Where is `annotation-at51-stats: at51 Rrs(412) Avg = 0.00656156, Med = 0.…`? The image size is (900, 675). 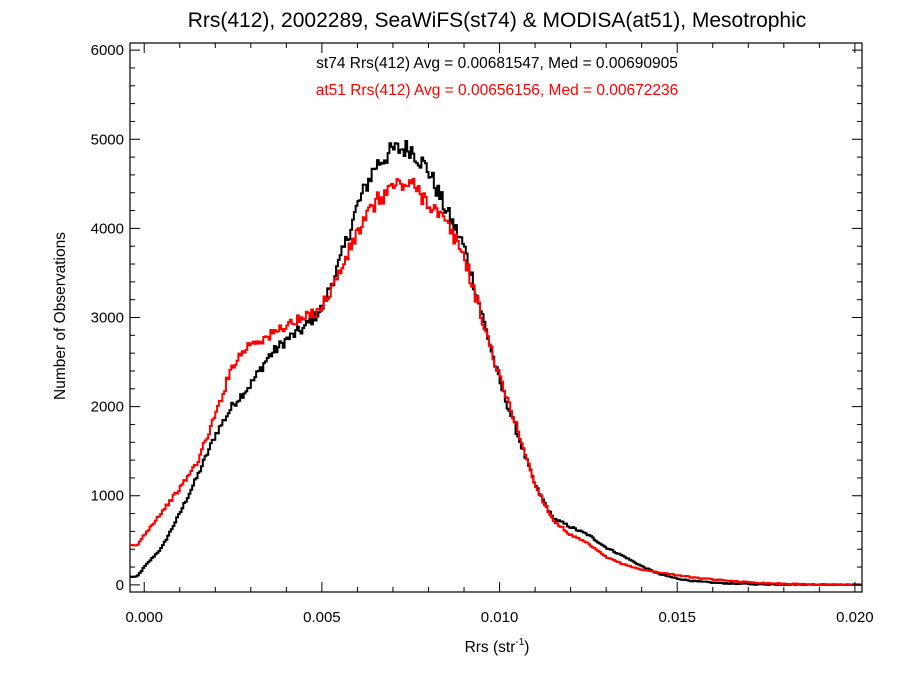
annotation-at51-stats: at51 Rrs(412) Avg = 0.00656156, Med = 0.… is located at coordinates (497, 90).